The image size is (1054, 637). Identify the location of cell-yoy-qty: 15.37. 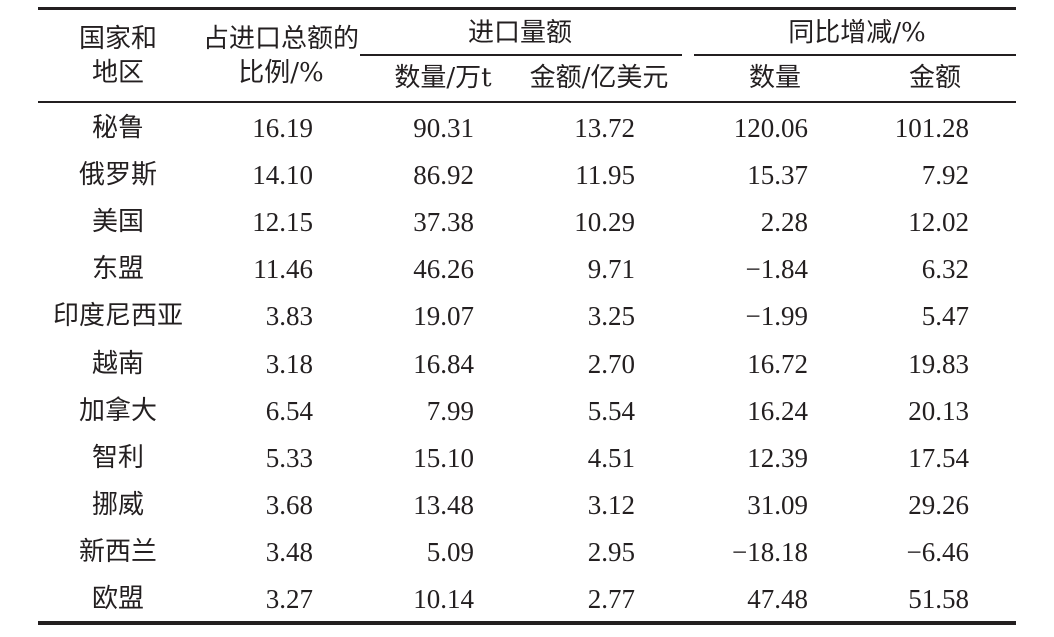
(777, 175).